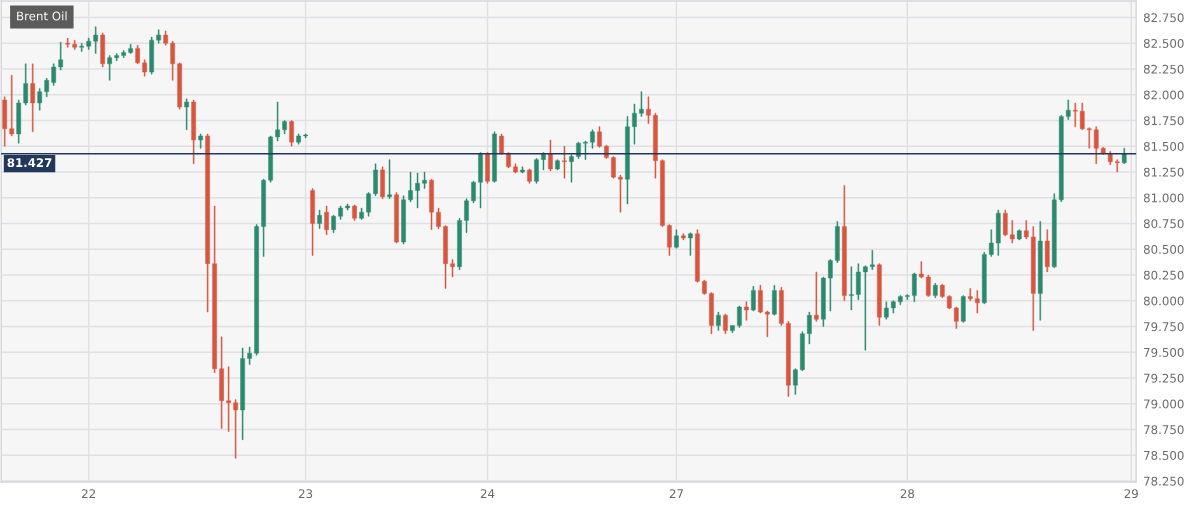 The width and height of the screenshot is (1201, 509). Describe the element at coordinates (42, 16) in the screenshot. I see `text: Brent Oil` at that location.